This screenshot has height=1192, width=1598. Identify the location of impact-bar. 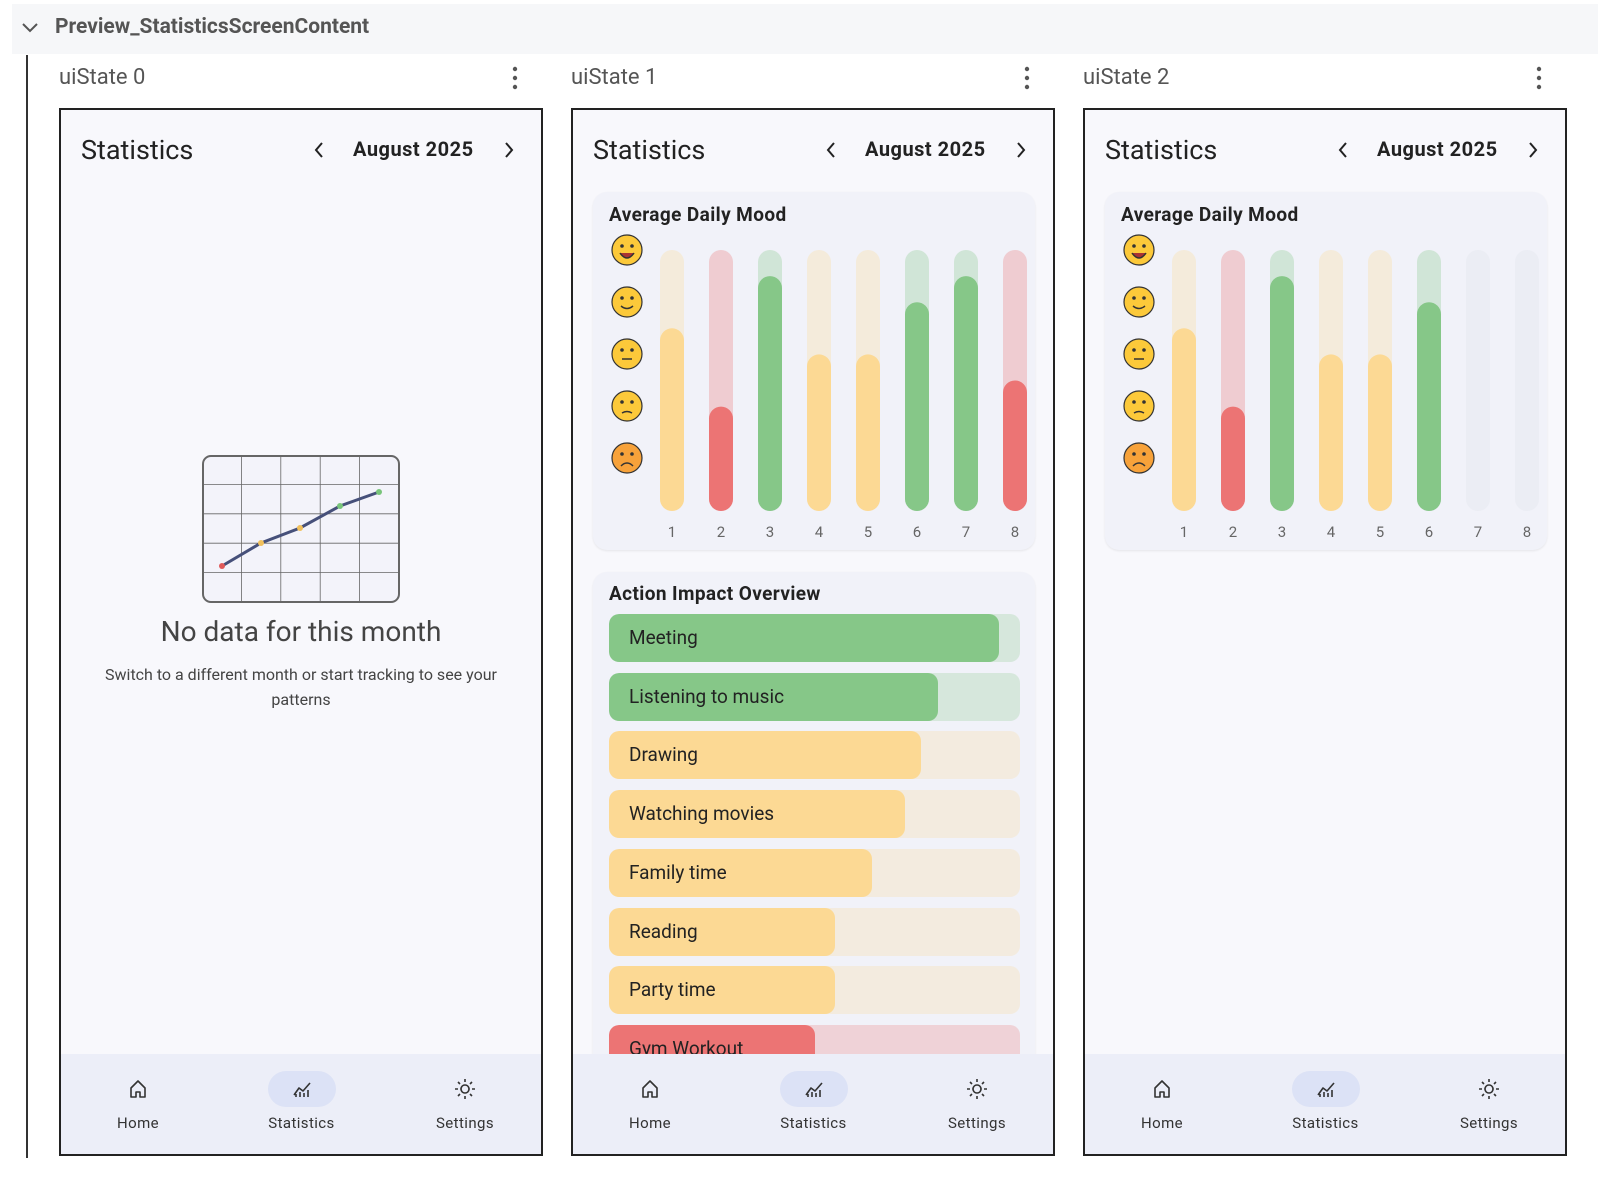
(773, 696).